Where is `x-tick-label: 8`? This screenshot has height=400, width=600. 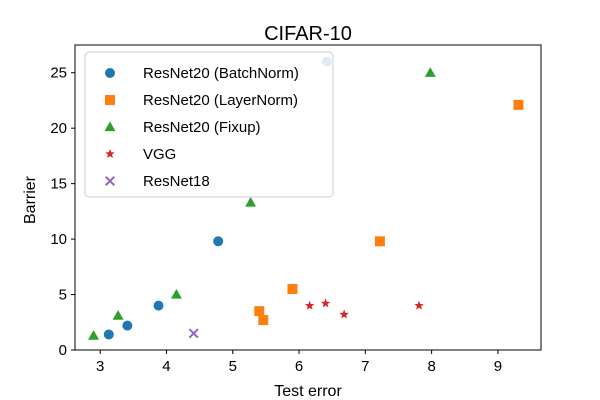
x-tick-label: 8 is located at coordinates (431, 366).